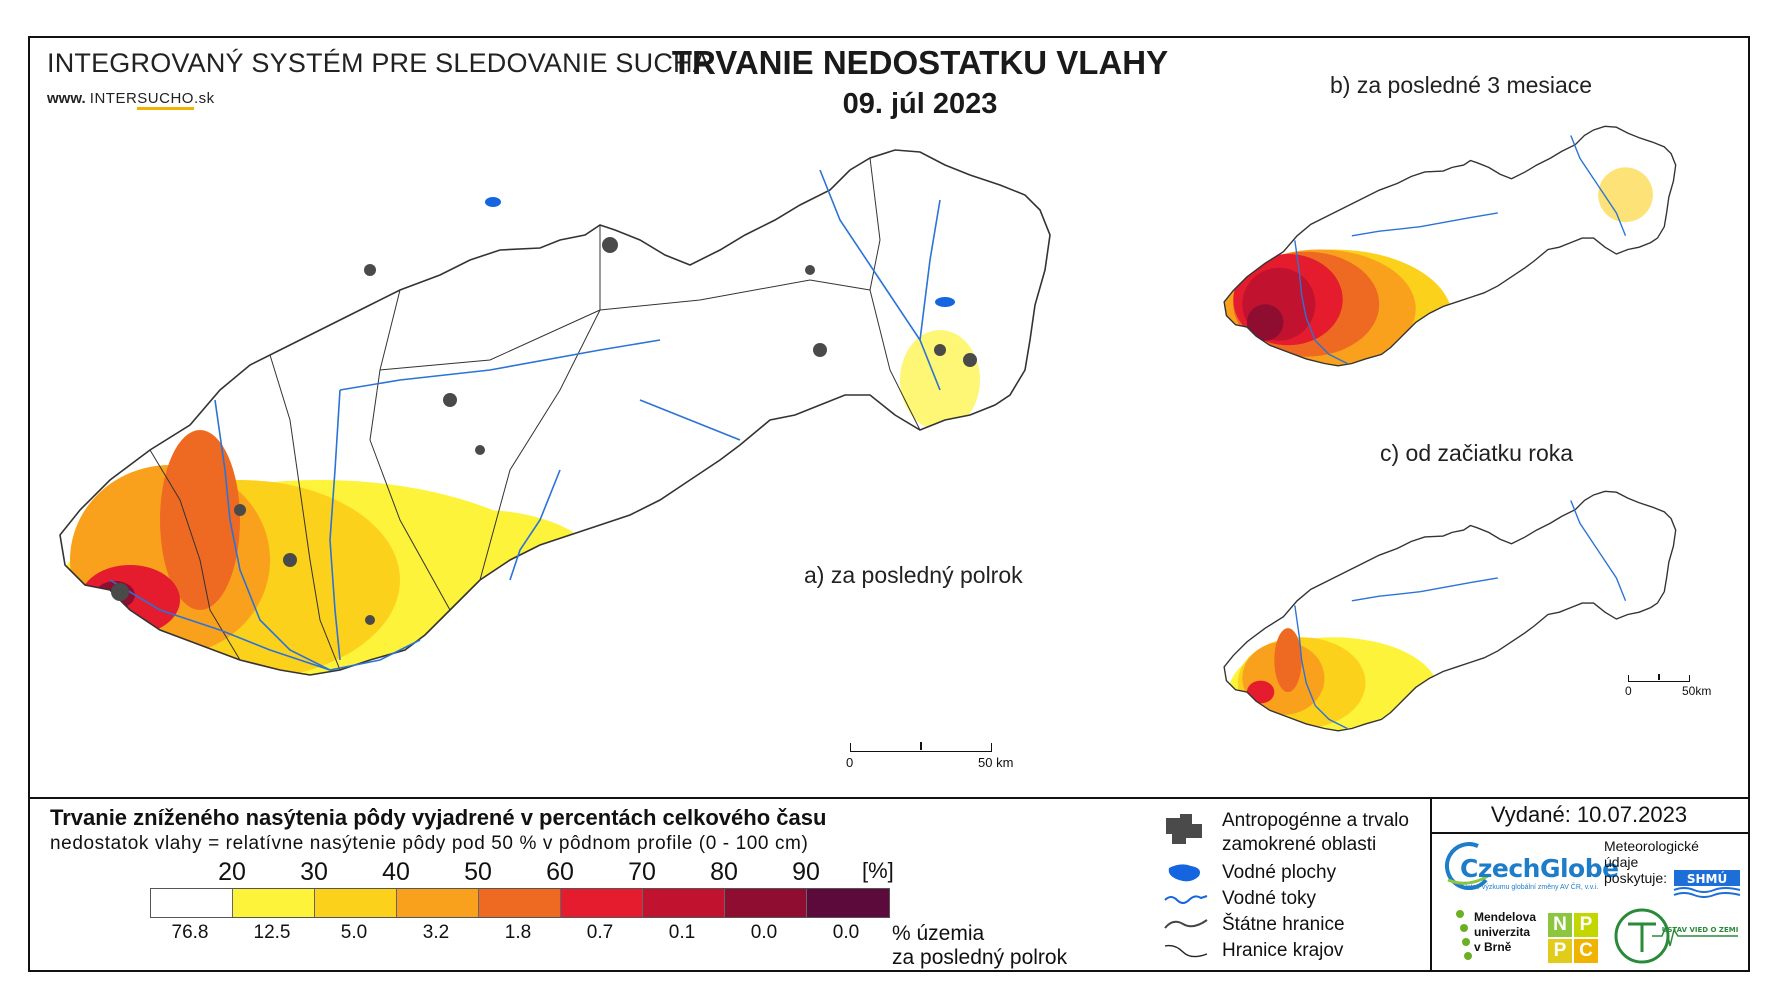 The width and height of the screenshot is (1772, 1003). I want to click on shmu-logo-icon: SHMÚ, so click(1707, 884).